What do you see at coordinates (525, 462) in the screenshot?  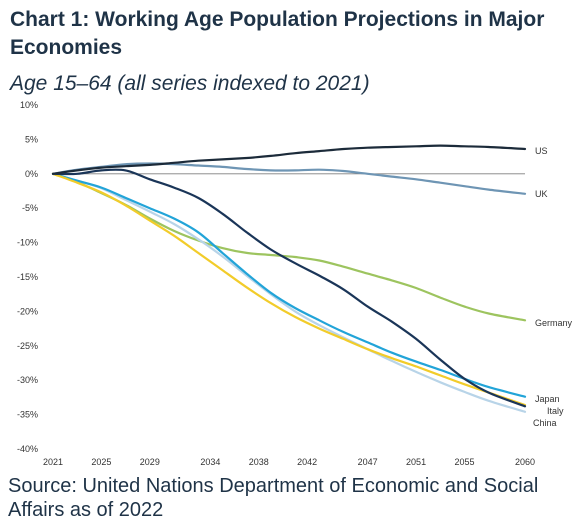 I see `x-tick-label: 2060` at bounding box center [525, 462].